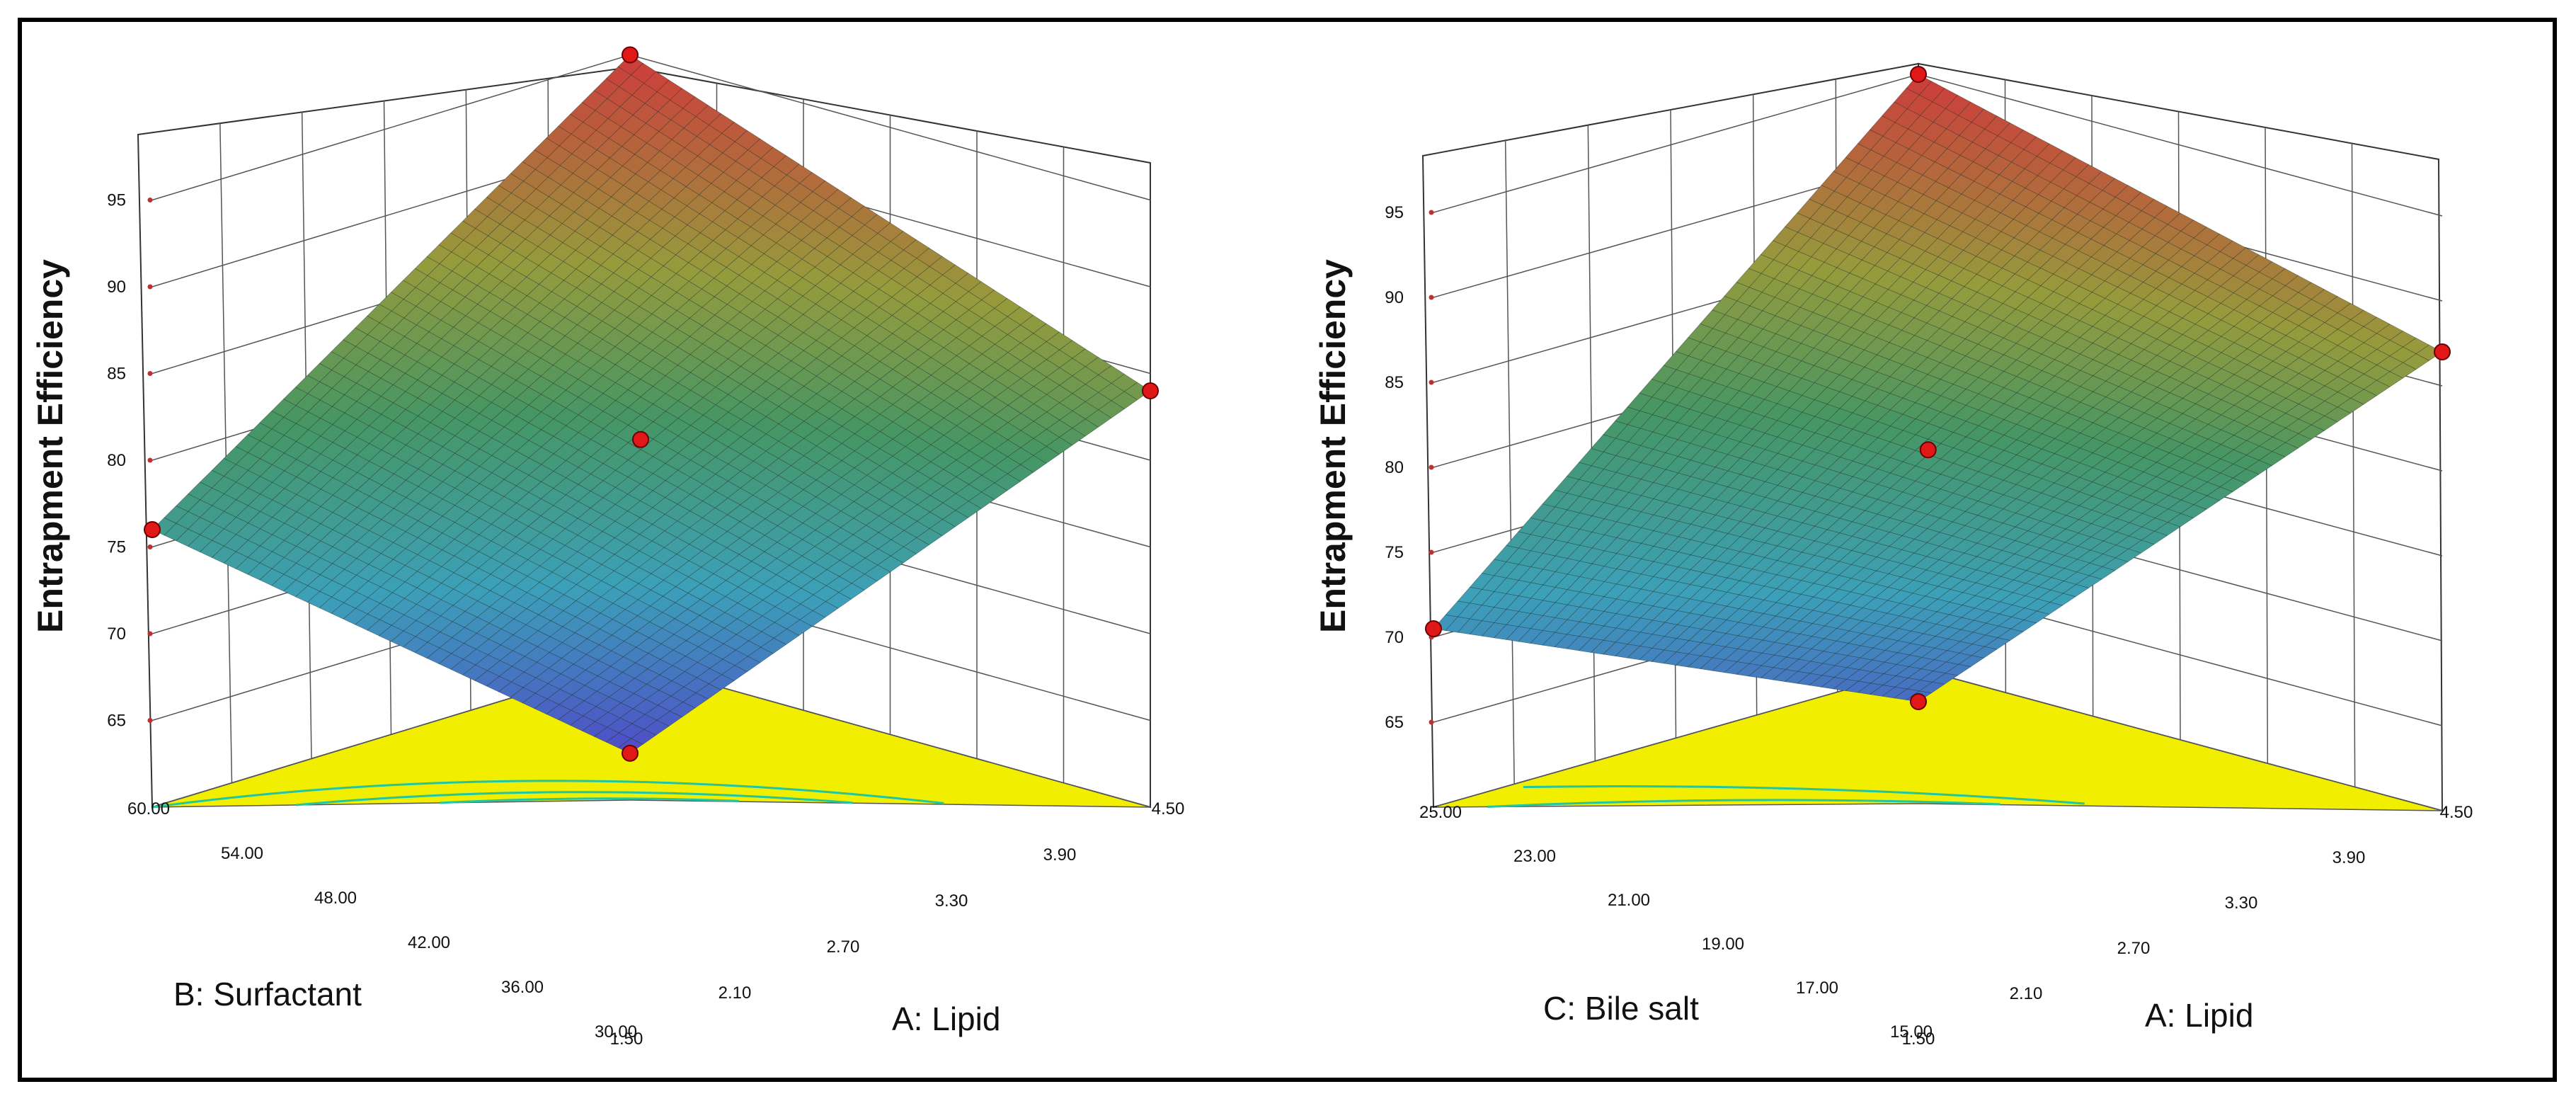  I want to click on y-tick-label: 25.00, so click(1440, 813).